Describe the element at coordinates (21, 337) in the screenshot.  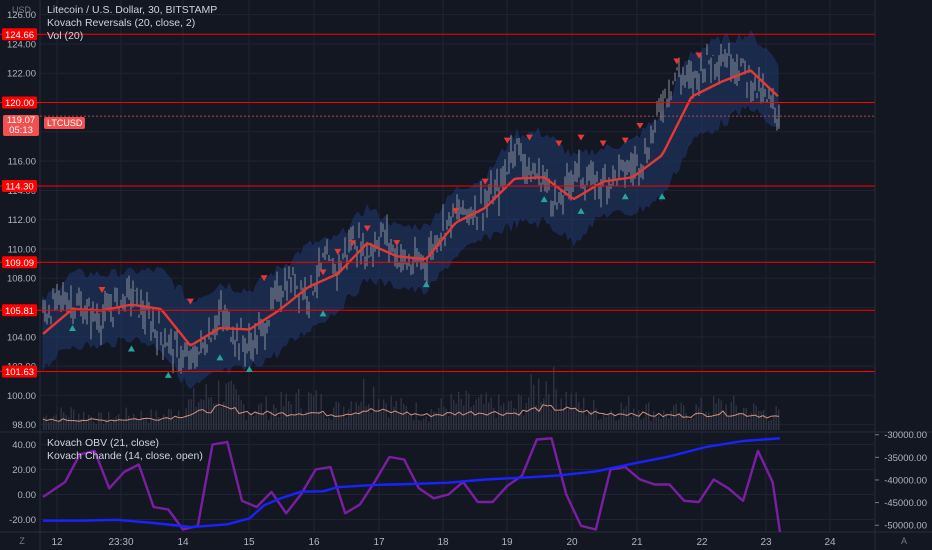
I see `y-tick-label: 104.00` at that location.